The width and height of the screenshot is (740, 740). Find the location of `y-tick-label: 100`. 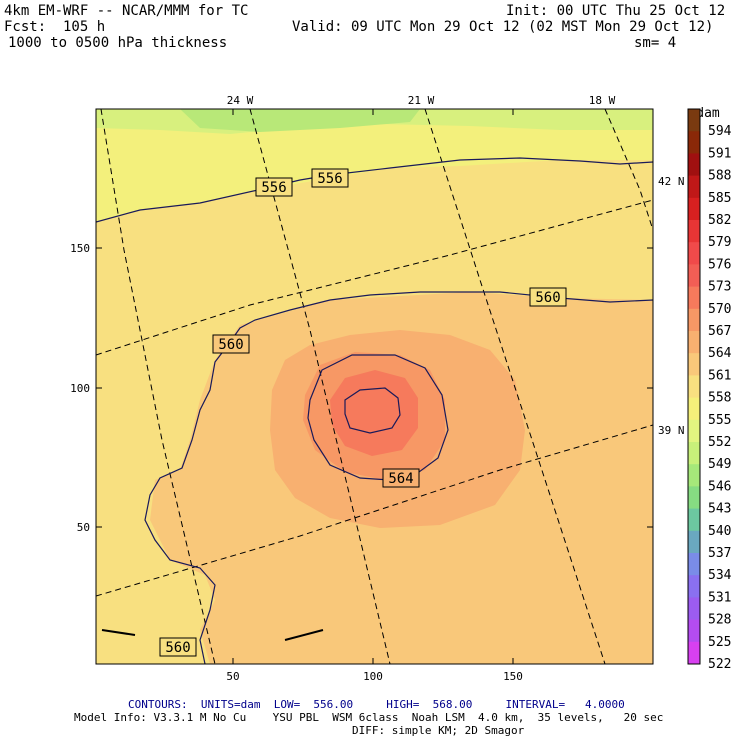

y-tick-label: 100 is located at coordinates (80, 388).